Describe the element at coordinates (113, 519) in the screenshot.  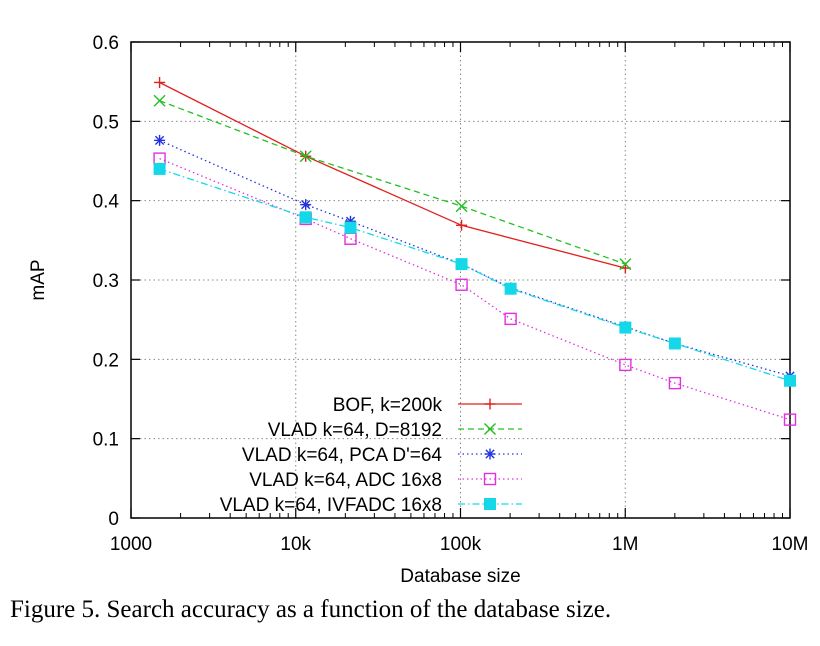
I see `y-tick-label: 0` at that location.